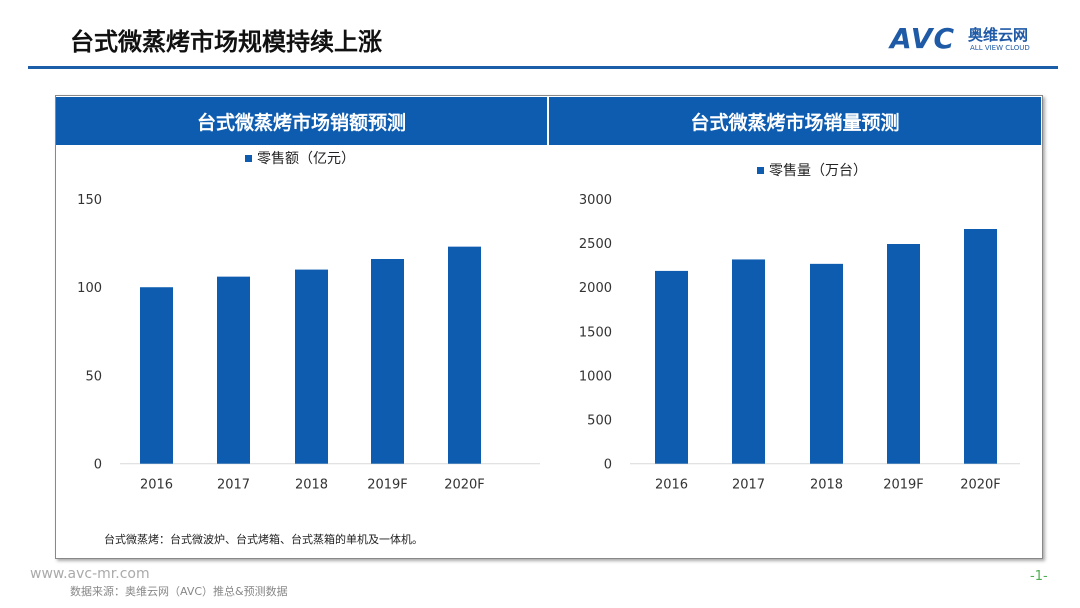  What do you see at coordinates (543, 67) in the screenshot?
I see `title-divider` at bounding box center [543, 67].